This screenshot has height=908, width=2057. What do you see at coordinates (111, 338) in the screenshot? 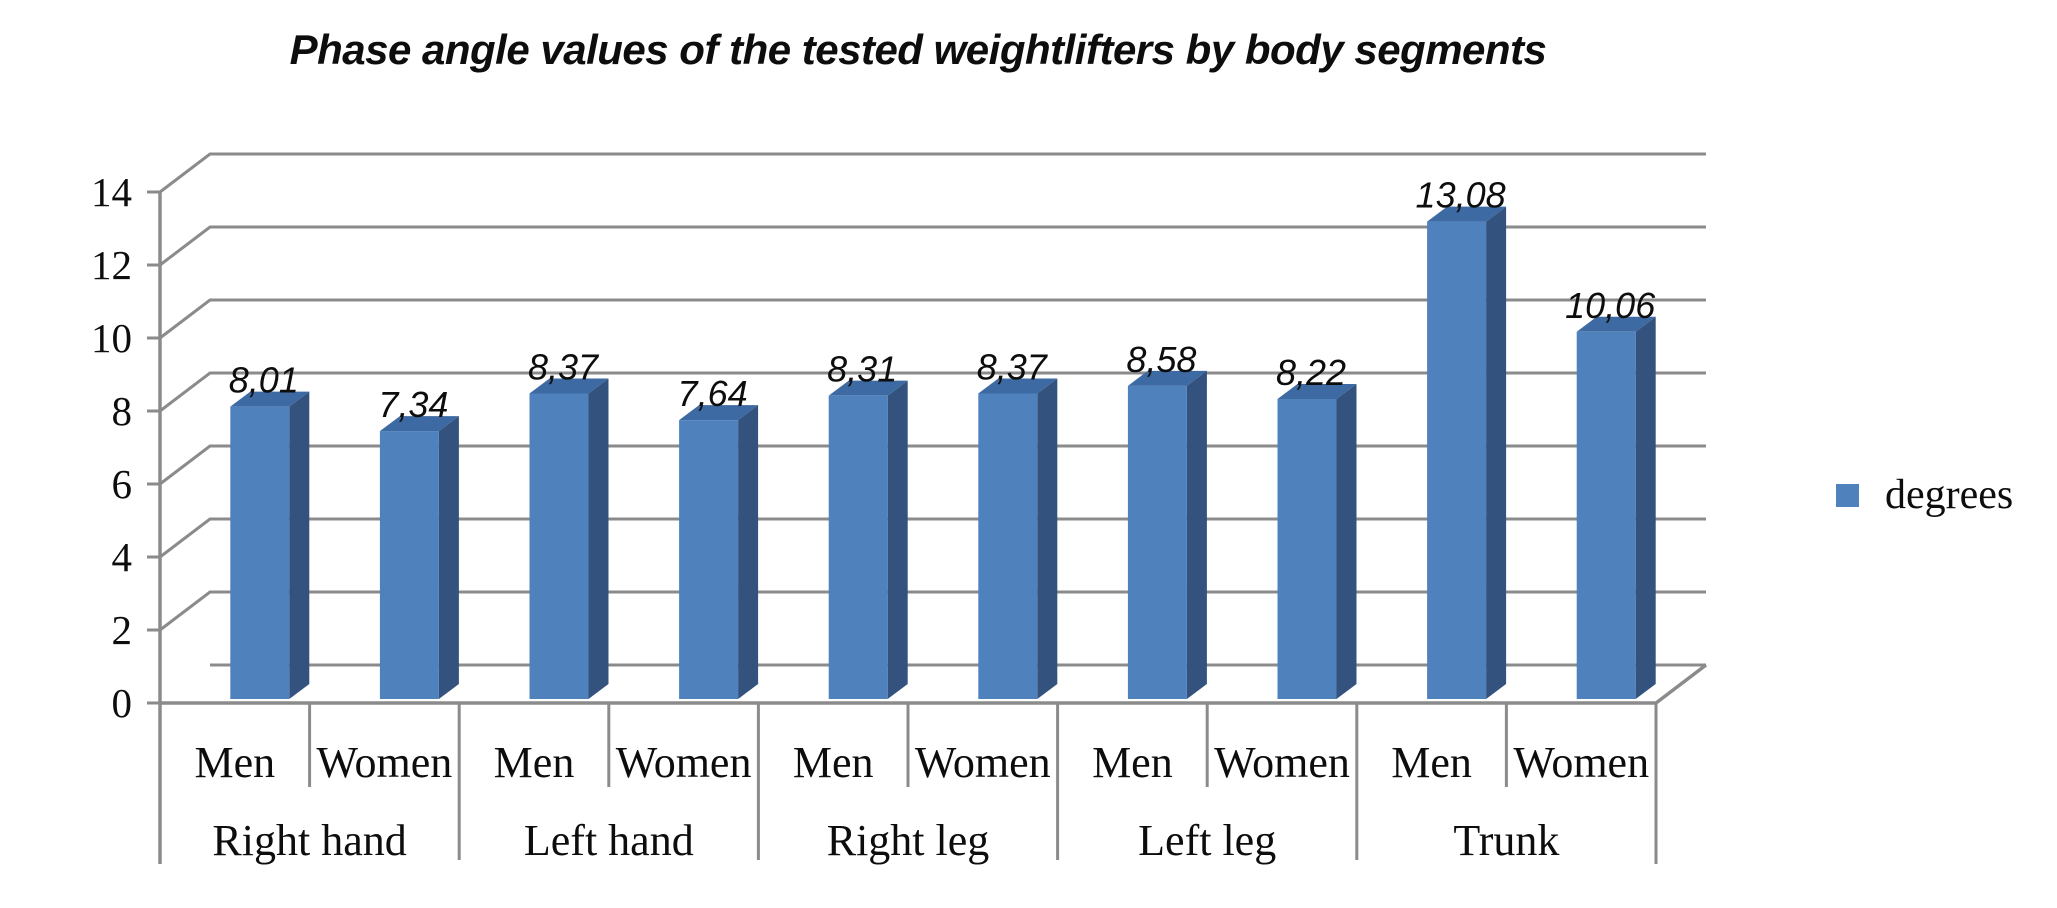
I see `y-tick-label: 10` at bounding box center [111, 338].